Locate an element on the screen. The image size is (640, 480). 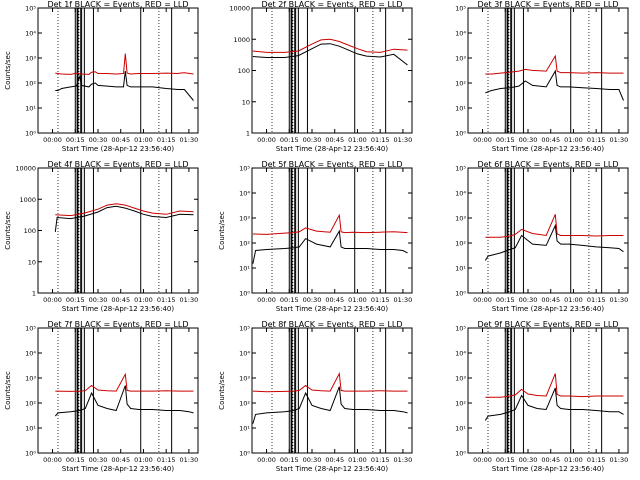
panel-title: Det 4f BLACK = Events, RED = LLD is located at coordinates (117, 164).